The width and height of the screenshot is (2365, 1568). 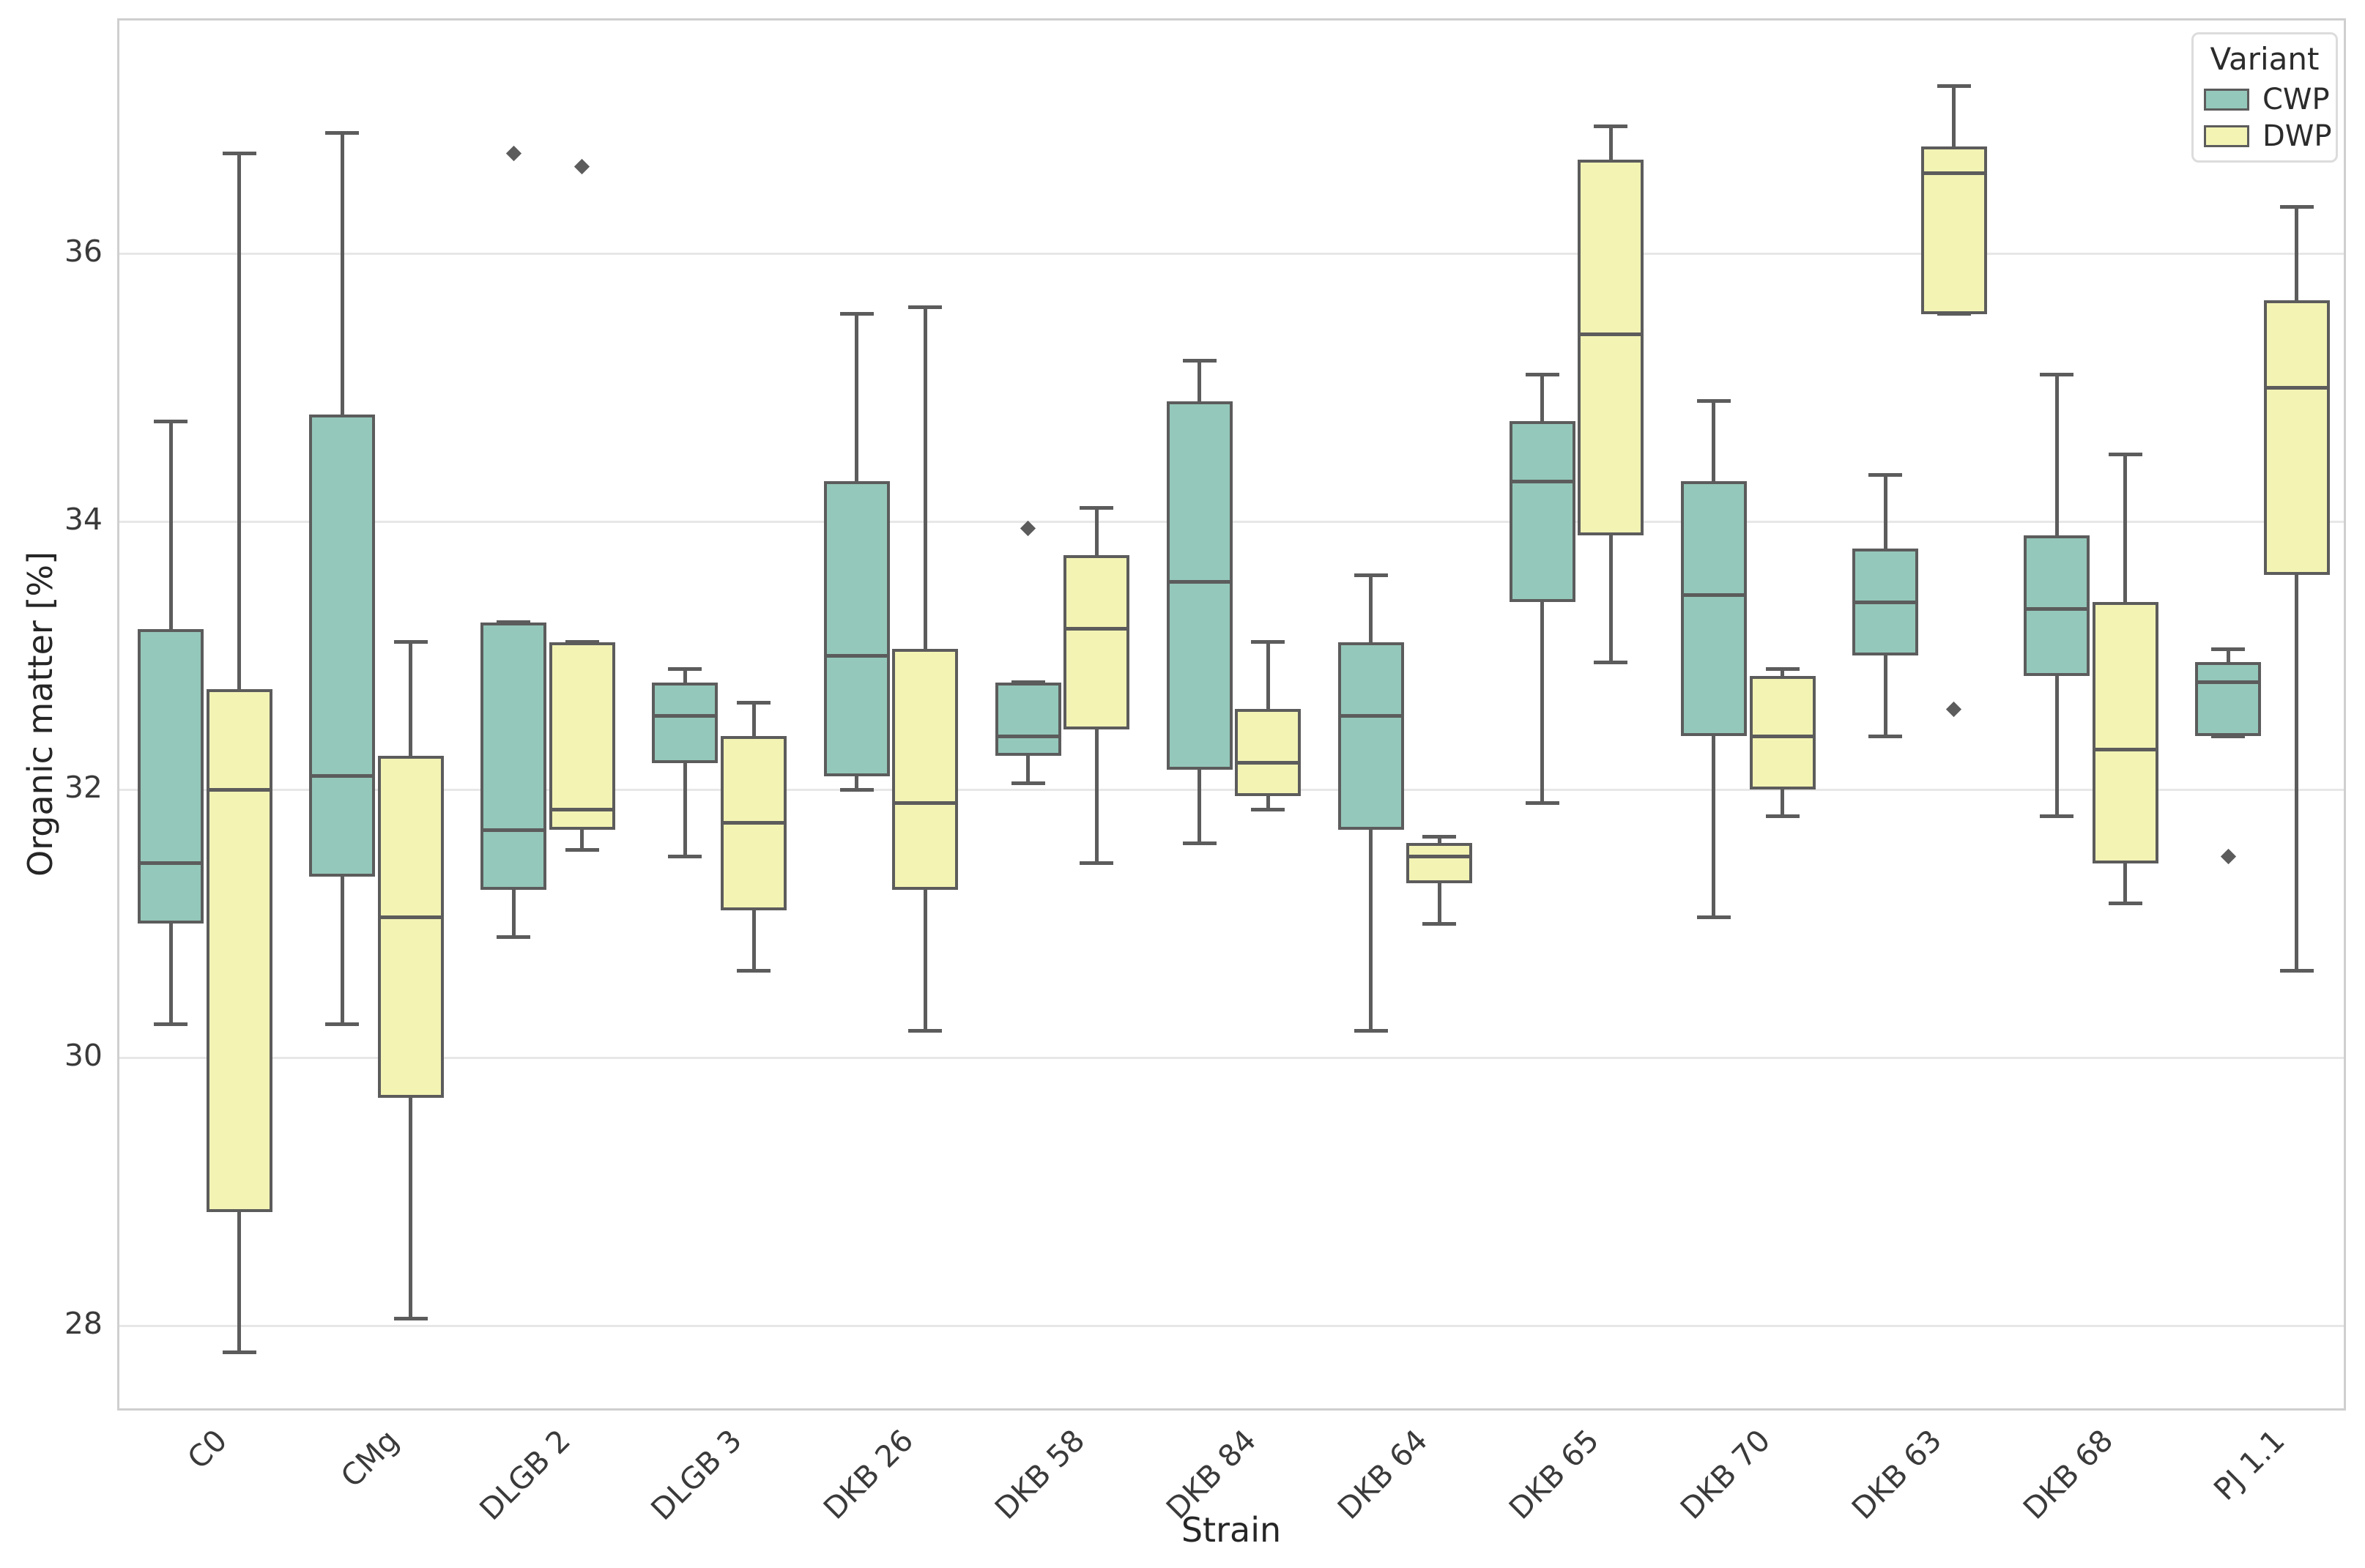 What do you see at coordinates (2296, 206) in the screenshot?
I see `whisker-cap-high-DWP-pj-1.1` at bounding box center [2296, 206].